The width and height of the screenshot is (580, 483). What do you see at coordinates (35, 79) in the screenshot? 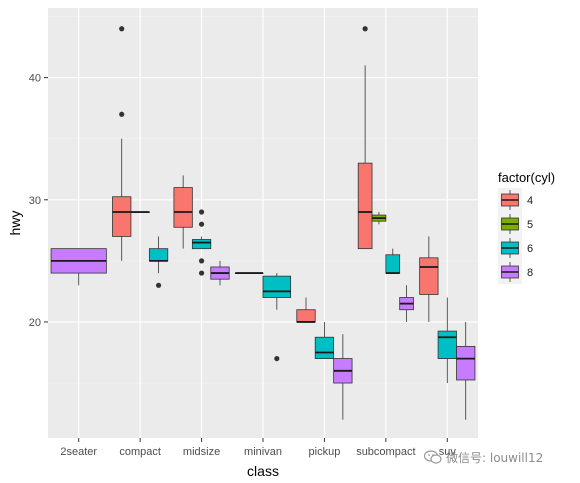
I see `y-tick-label: 40` at bounding box center [35, 79].